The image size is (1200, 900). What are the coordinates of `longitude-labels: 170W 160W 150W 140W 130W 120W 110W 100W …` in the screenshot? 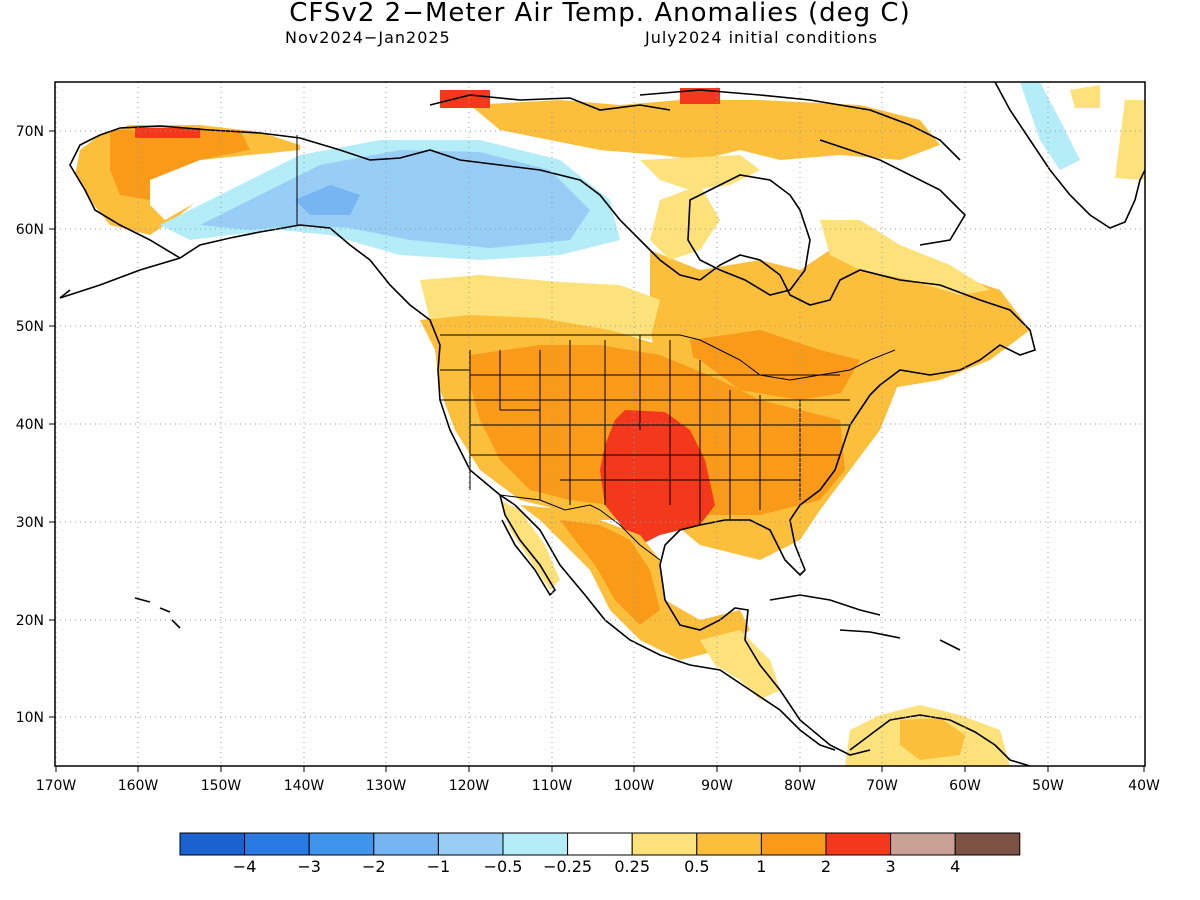 It's located at (598, 786).